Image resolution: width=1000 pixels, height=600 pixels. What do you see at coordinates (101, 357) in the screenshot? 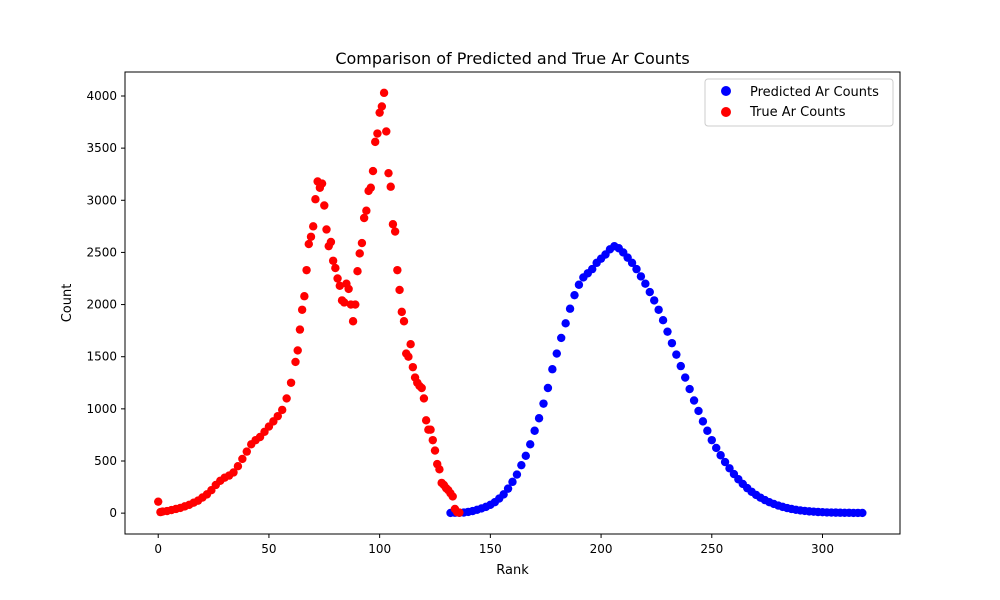
I see `y-tick-label: 1500` at bounding box center [101, 357].